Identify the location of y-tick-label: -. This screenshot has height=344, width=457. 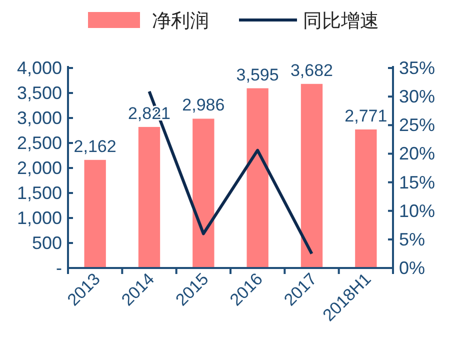
(59, 268).